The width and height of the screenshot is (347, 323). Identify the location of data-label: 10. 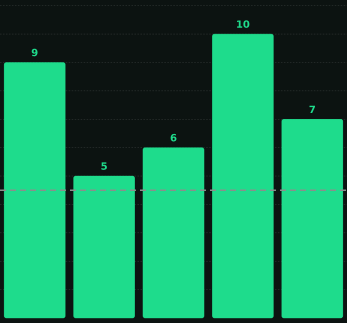
(243, 24).